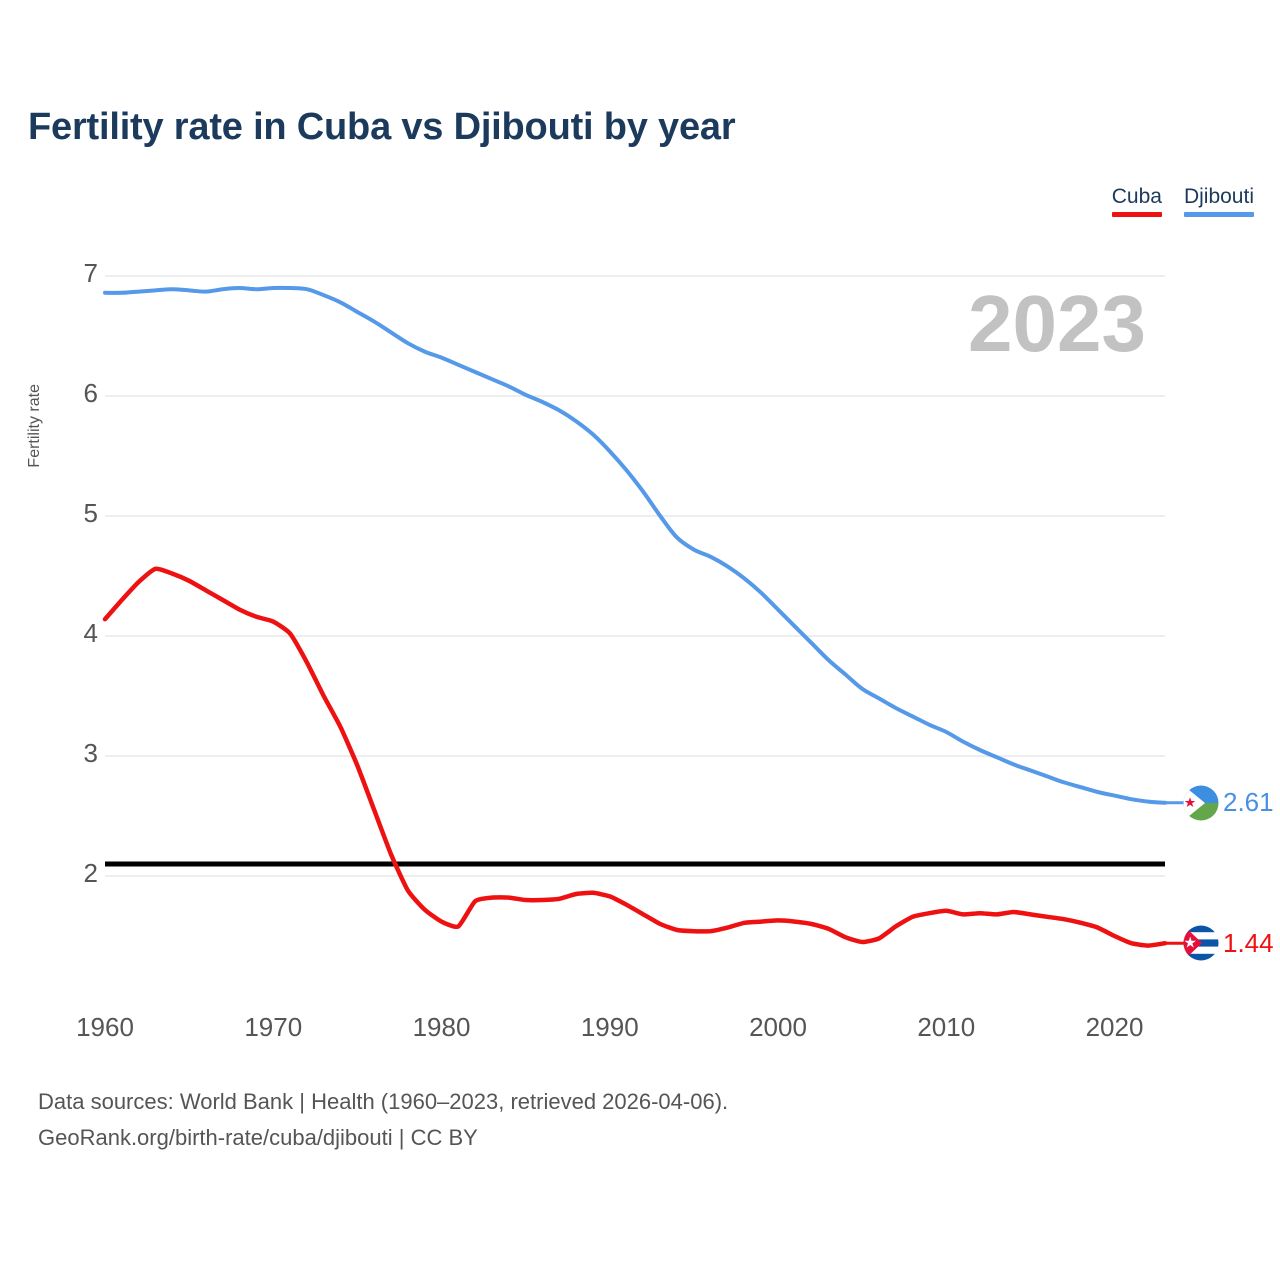 The width and height of the screenshot is (1280, 1280). I want to click on legend-rule-cuba, so click(1136, 214).